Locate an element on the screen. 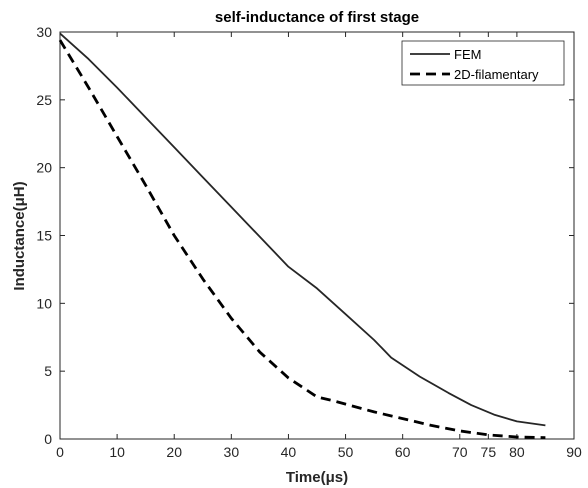 The height and width of the screenshot is (488, 588). x-tick-label: 60 is located at coordinates (403, 452).